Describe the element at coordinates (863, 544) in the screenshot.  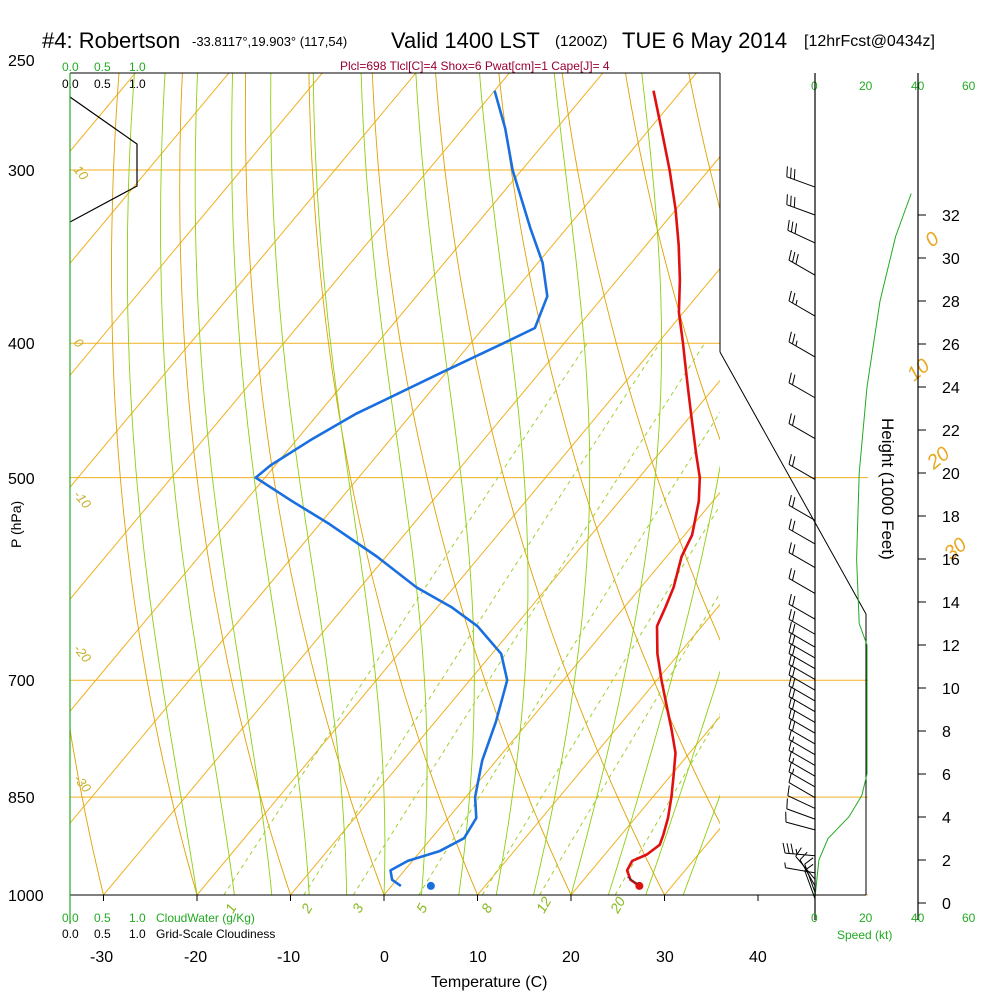
I see `wind-speed-profile` at that location.